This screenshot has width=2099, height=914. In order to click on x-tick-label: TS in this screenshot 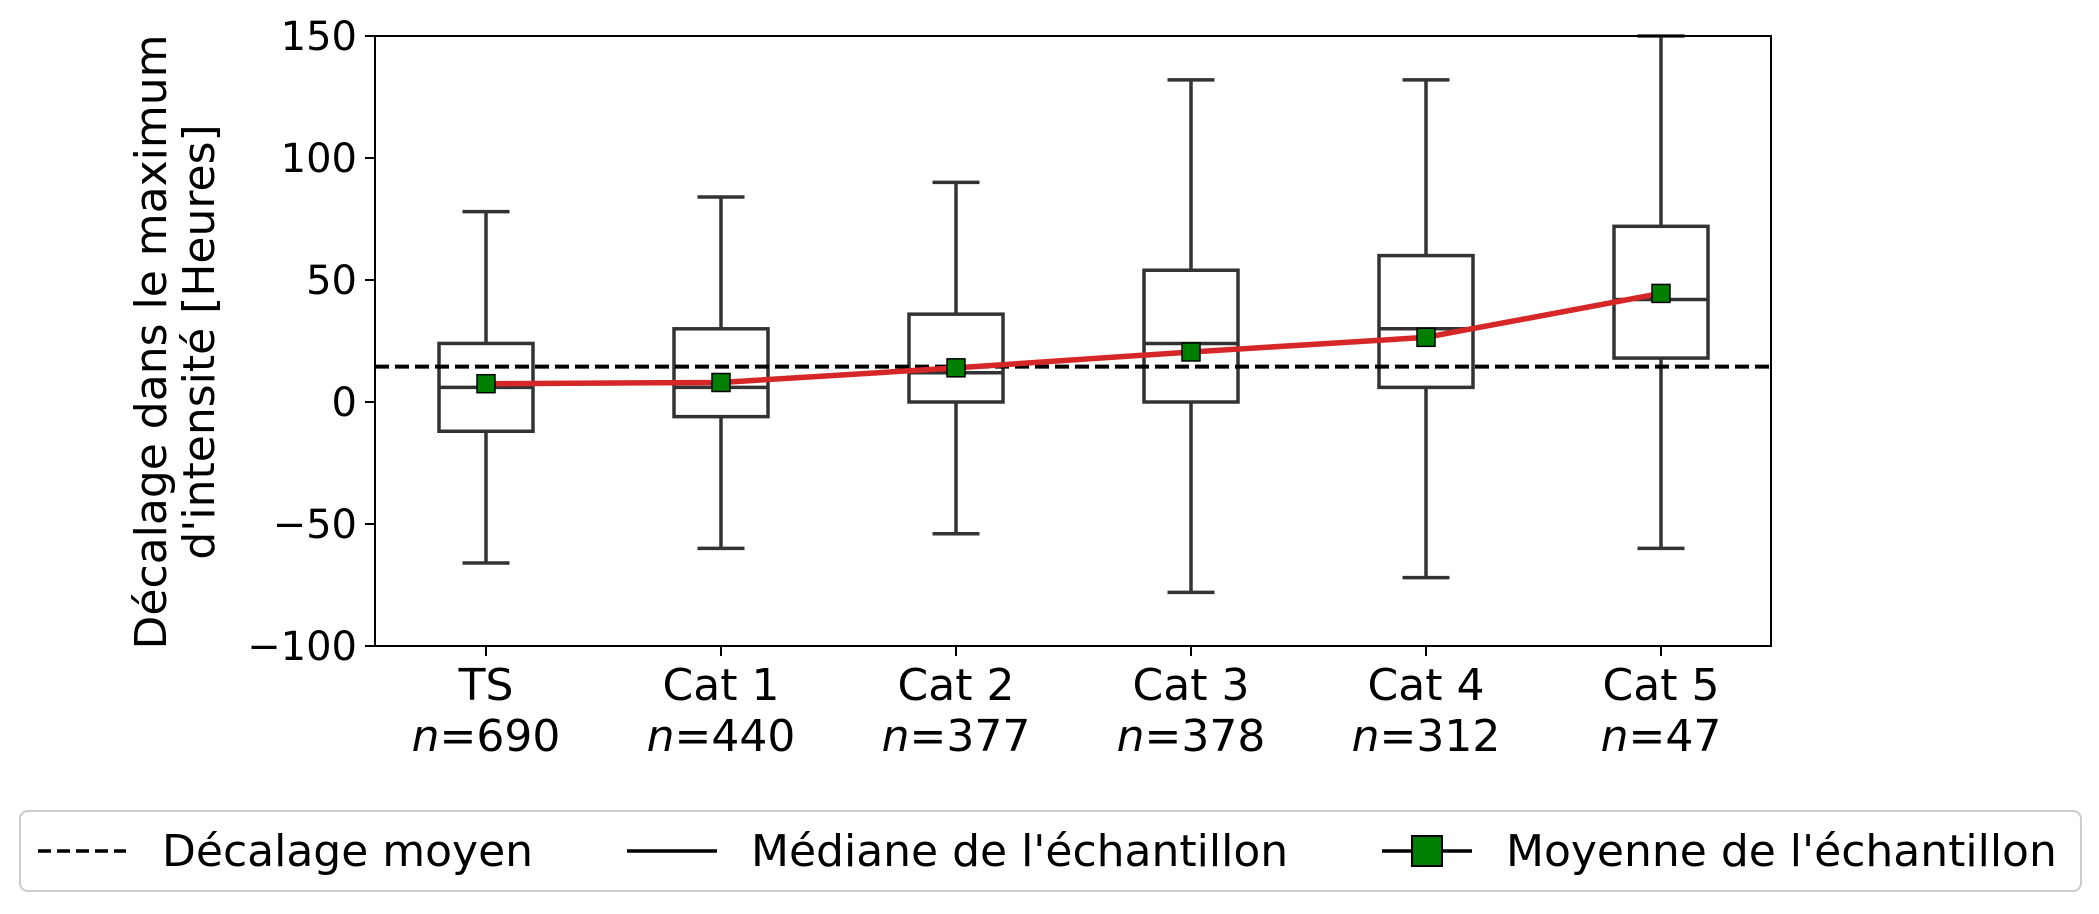, I will do `click(486, 685)`.